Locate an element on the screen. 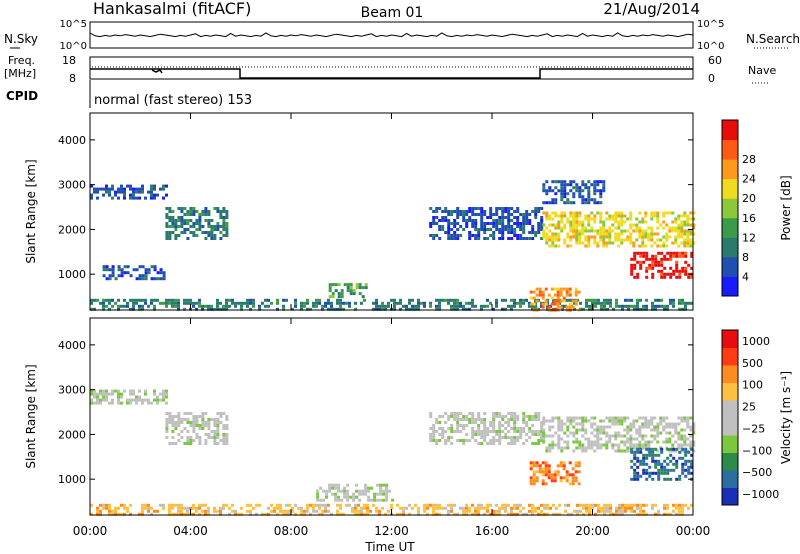  colorbar-tick-label: 100 is located at coordinates (752, 385).